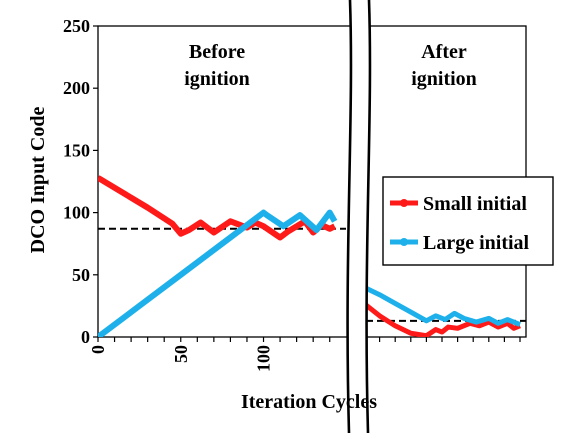 Image resolution: width=567 pixels, height=433 pixels. Describe the element at coordinates (81, 275) in the screenshot. I see `y-tick-label: 50` at that location.